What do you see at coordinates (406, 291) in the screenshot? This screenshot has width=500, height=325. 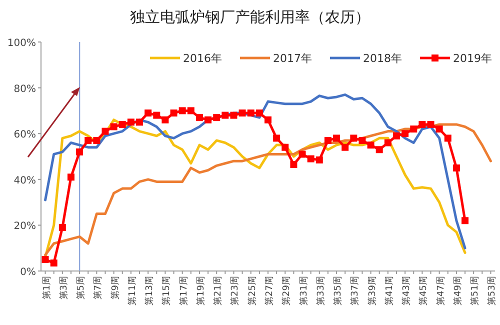 I see `x-tick-label: 第43周` at bounding box center [406, 291].